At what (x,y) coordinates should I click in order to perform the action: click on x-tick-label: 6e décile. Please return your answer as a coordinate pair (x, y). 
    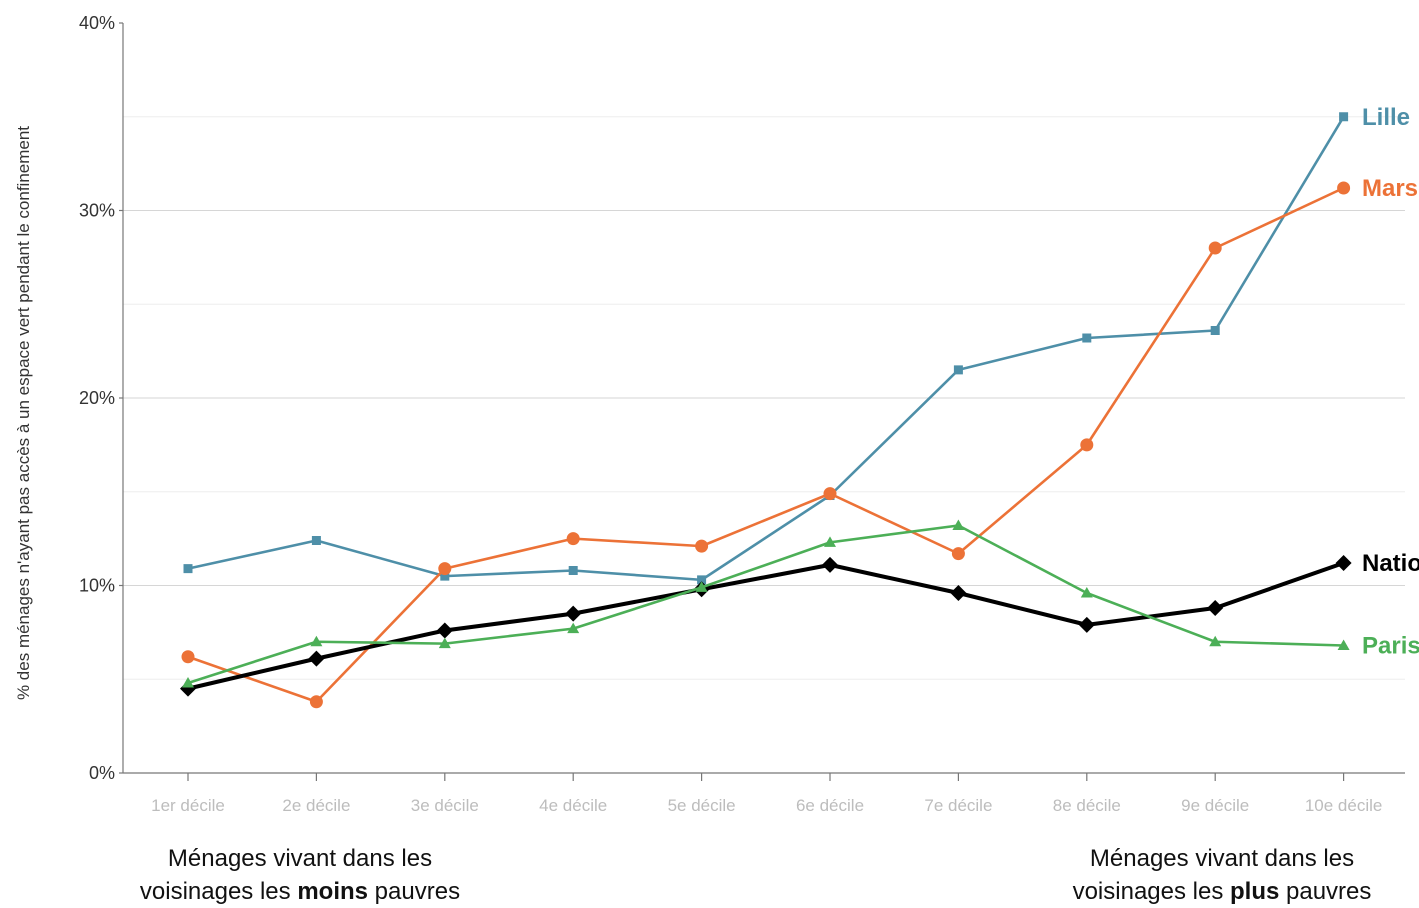
    Looking at the image, I should click on (830, 805).